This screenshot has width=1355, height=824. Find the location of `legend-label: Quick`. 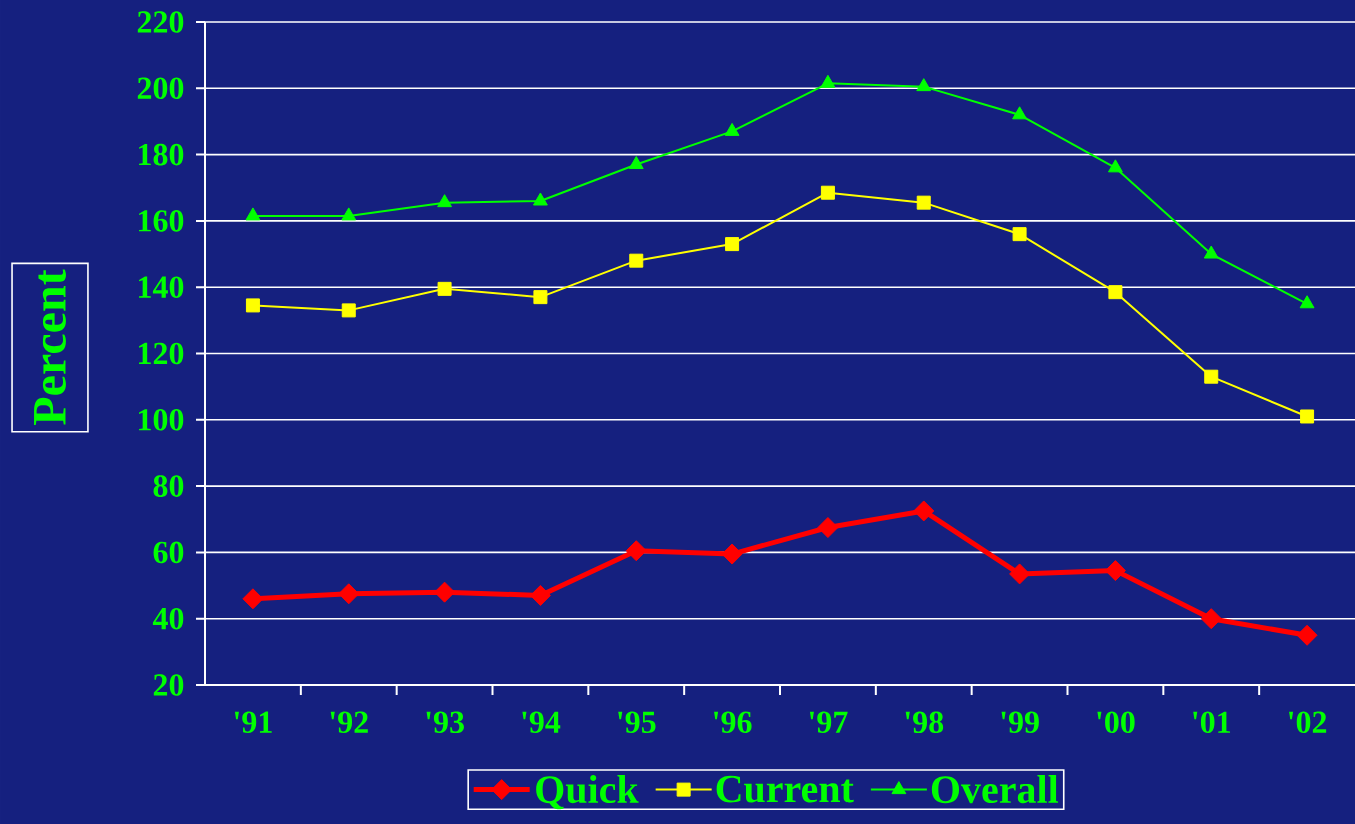

legend-label: Quick is located at coordinates (587, 792).